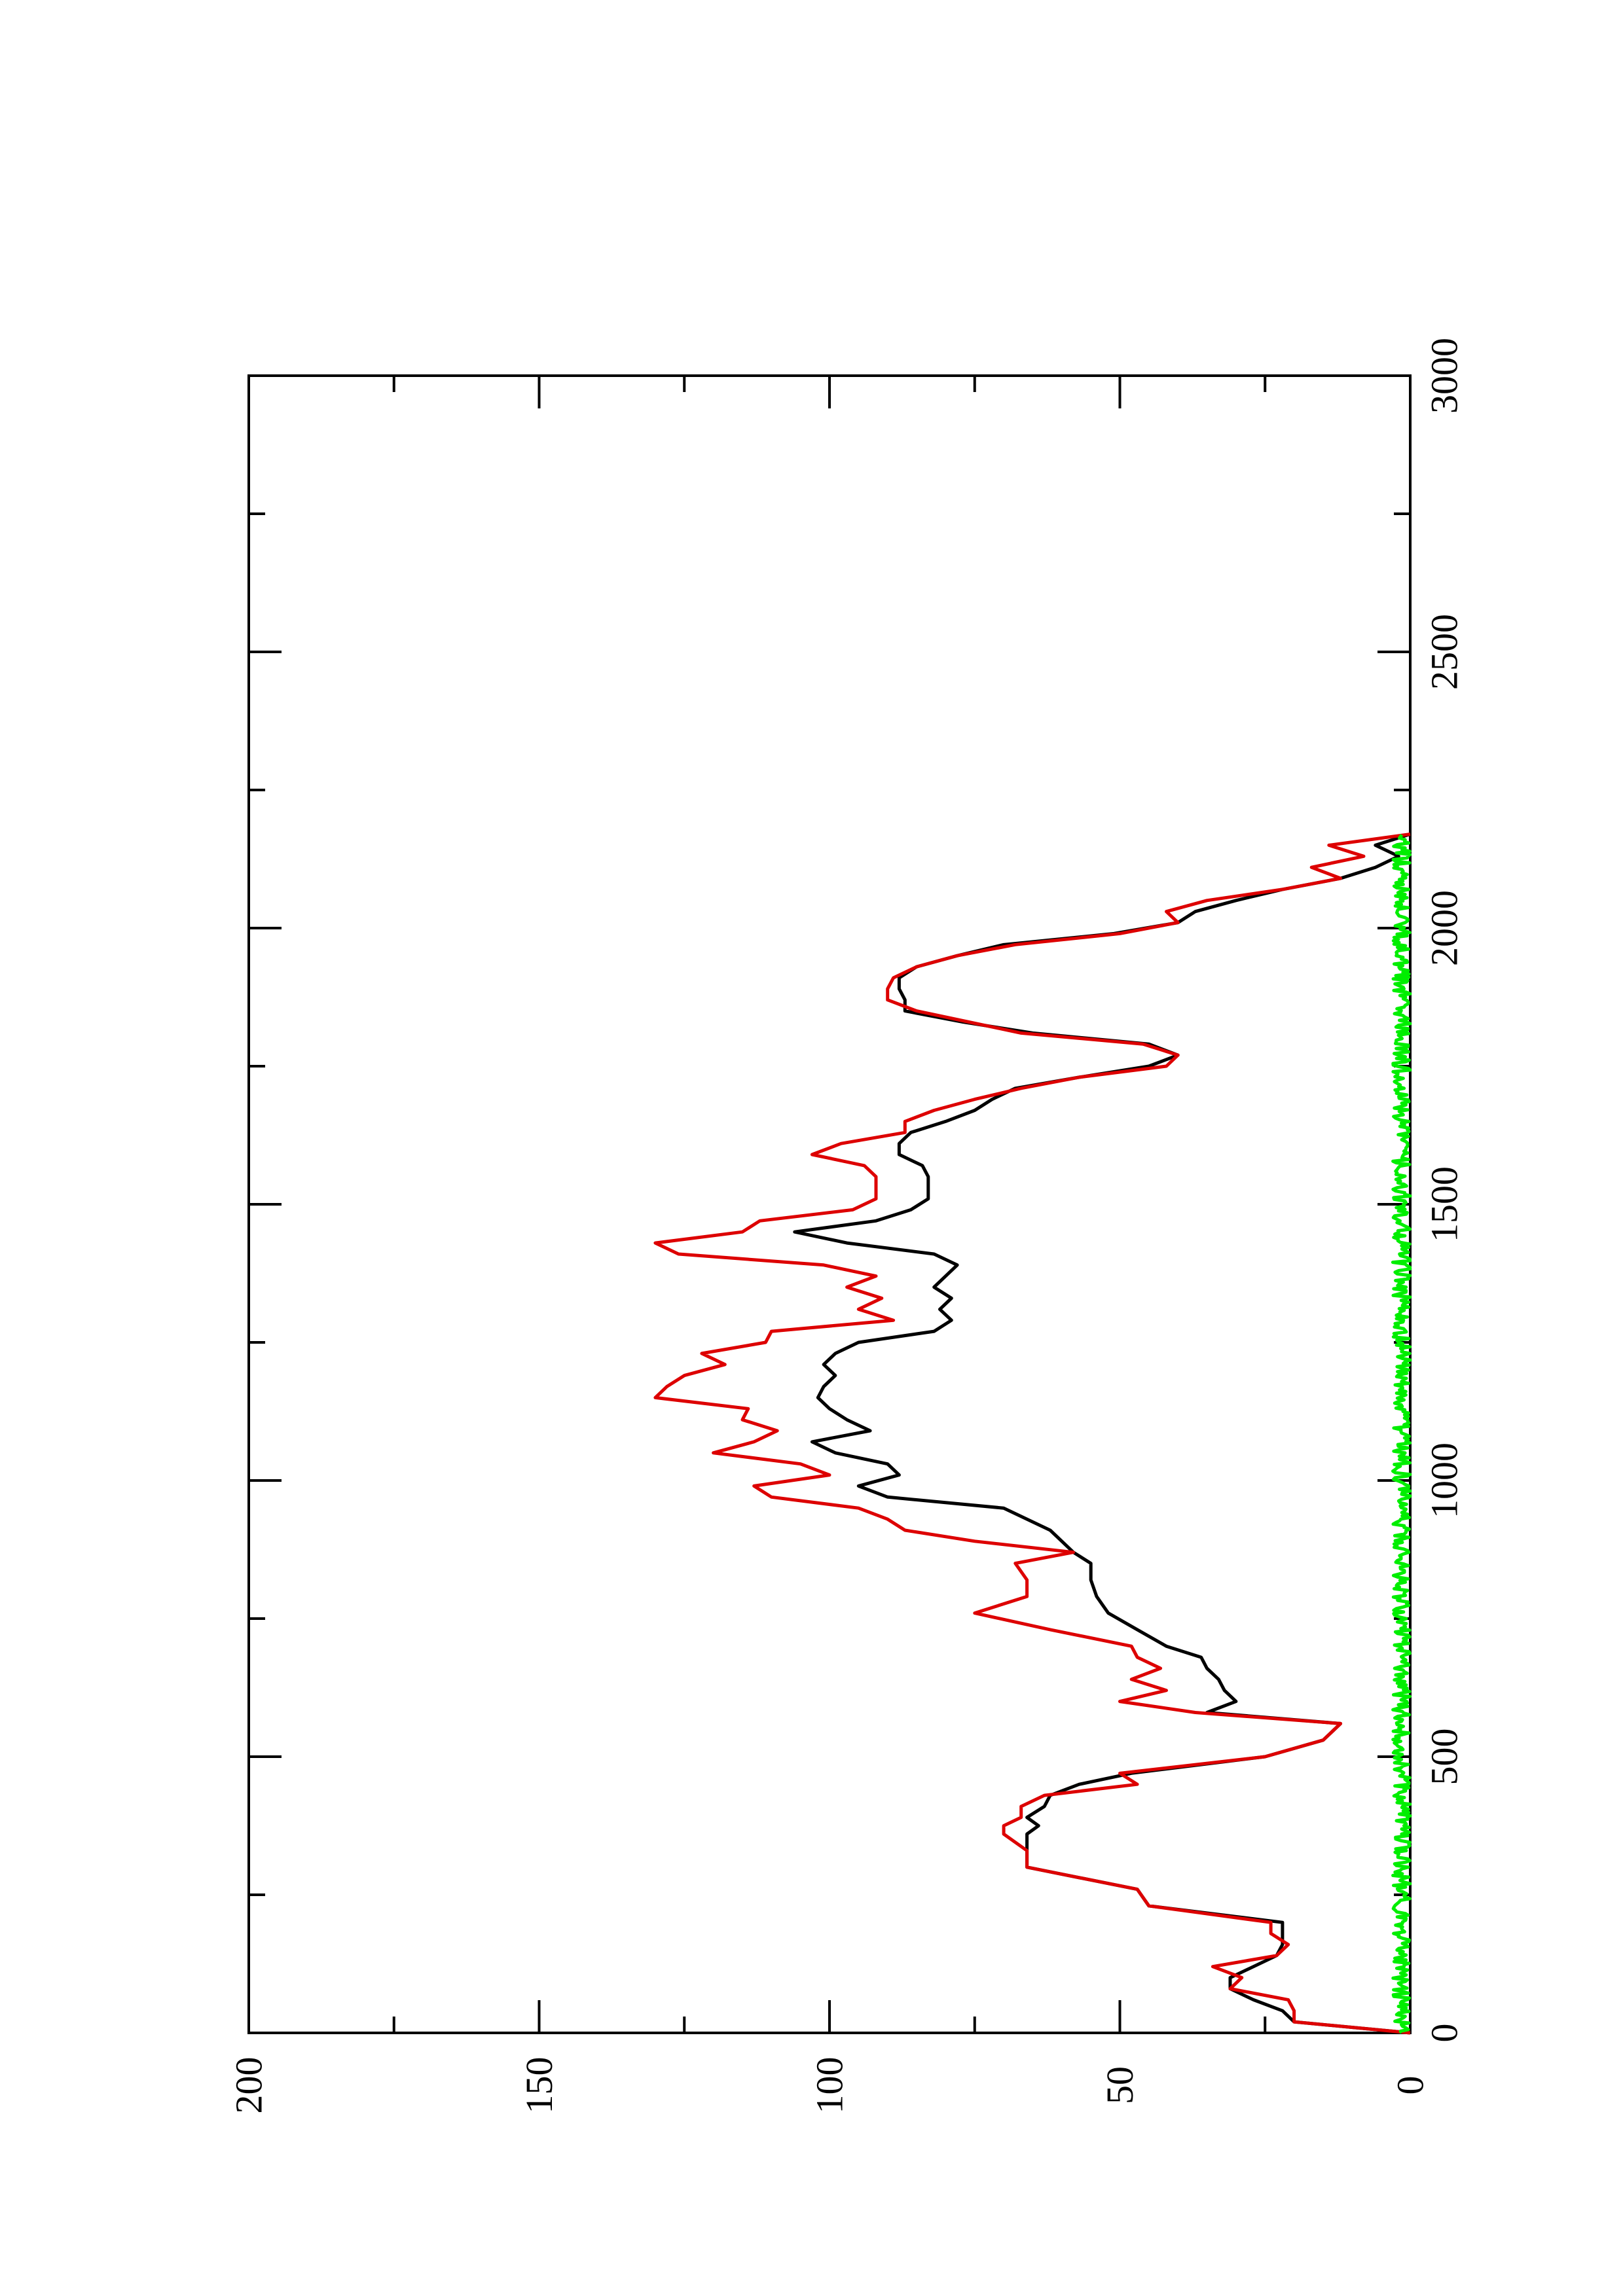 Image resolution: width=1623 pixels, height=2296 pixels. I want to click on x-tick-label: 3000, so click(1444, 376).